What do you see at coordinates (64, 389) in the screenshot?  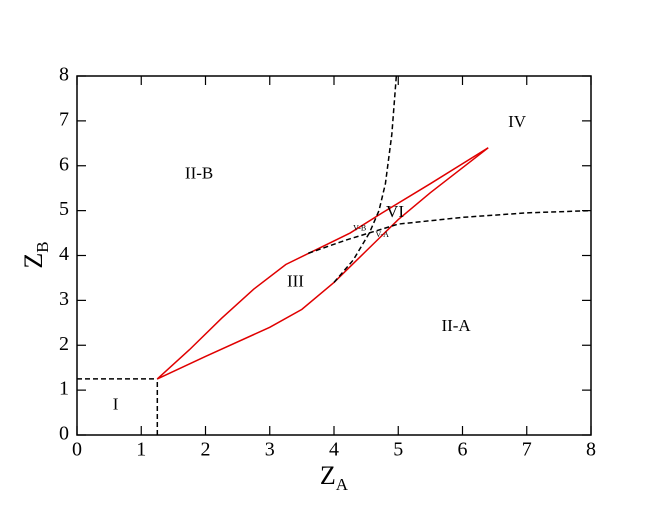 I see `y-tick-label: 1` at bounding box center [64, 389].